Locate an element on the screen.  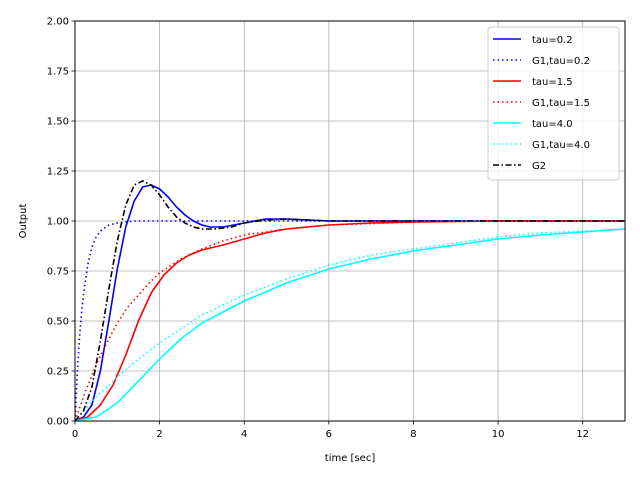
legend-label-5: G1,tau=4.0 is located at coordinates (561, 145).